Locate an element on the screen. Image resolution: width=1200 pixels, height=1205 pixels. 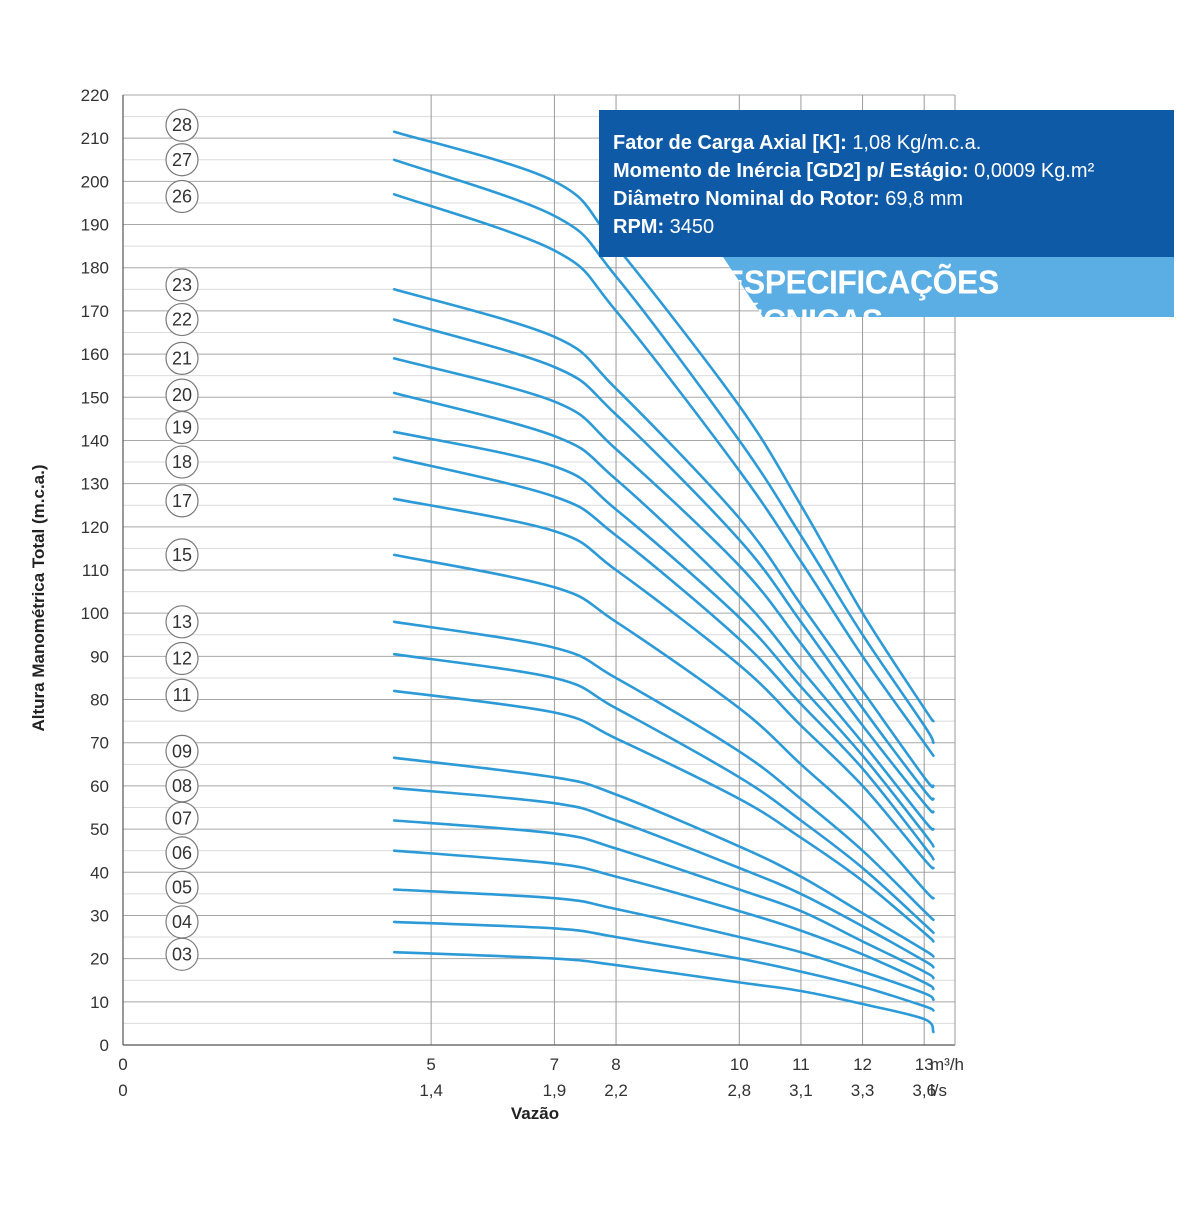
stage-number: 05 is located at coordinates (182, 887).